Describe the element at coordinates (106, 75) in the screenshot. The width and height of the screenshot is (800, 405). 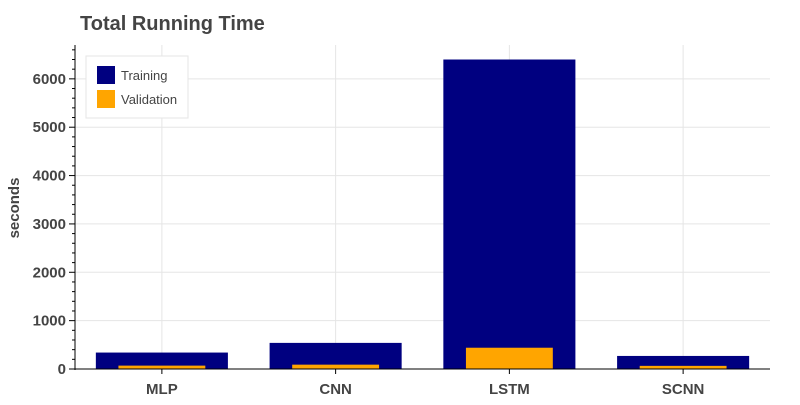
I see `legend-swatch-training` at that location.